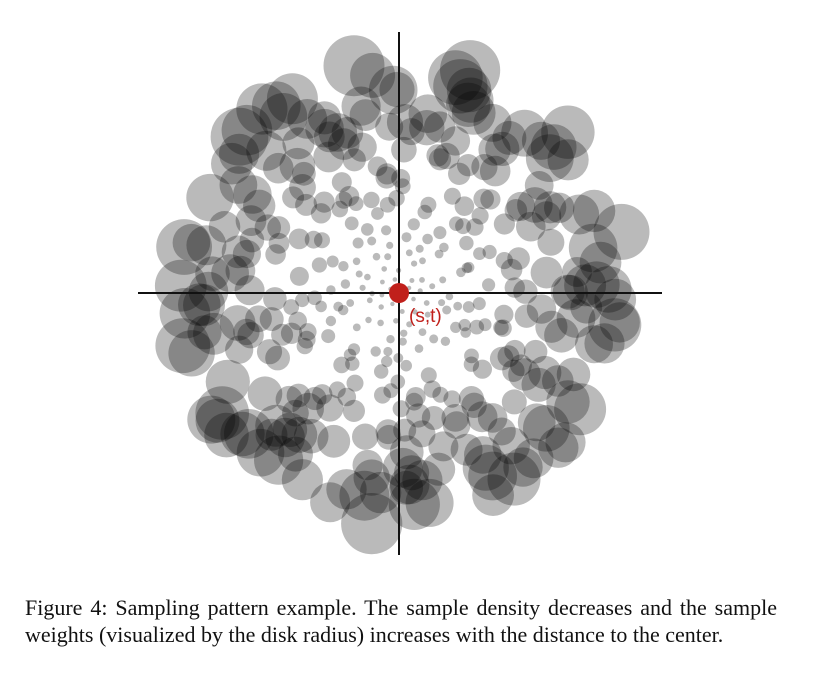  I want to click on center-point, so click(399, 293).